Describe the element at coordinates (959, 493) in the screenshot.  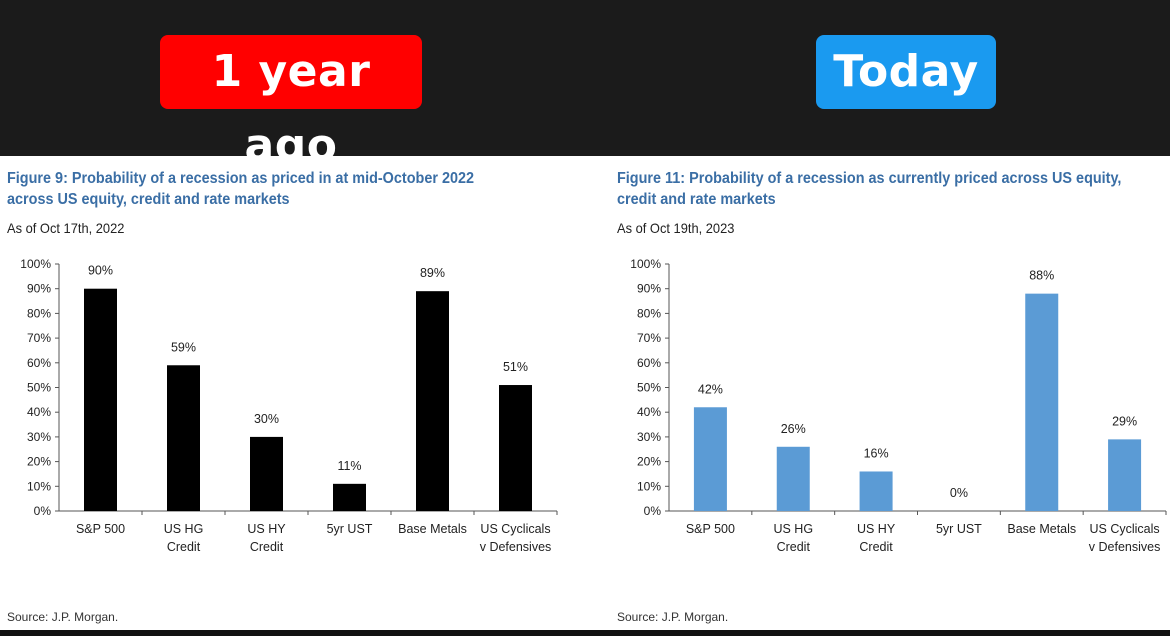
I see `data-label: 0%` at that location.